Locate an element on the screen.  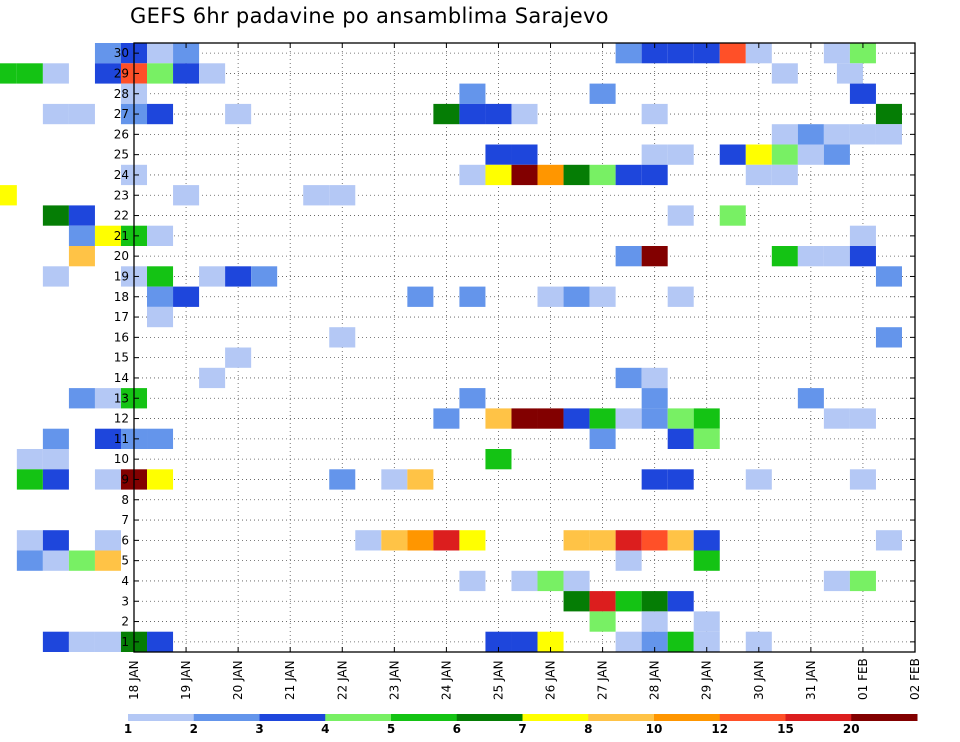
x-tick-label: 18 JAN is located at coordinates (134, 680).